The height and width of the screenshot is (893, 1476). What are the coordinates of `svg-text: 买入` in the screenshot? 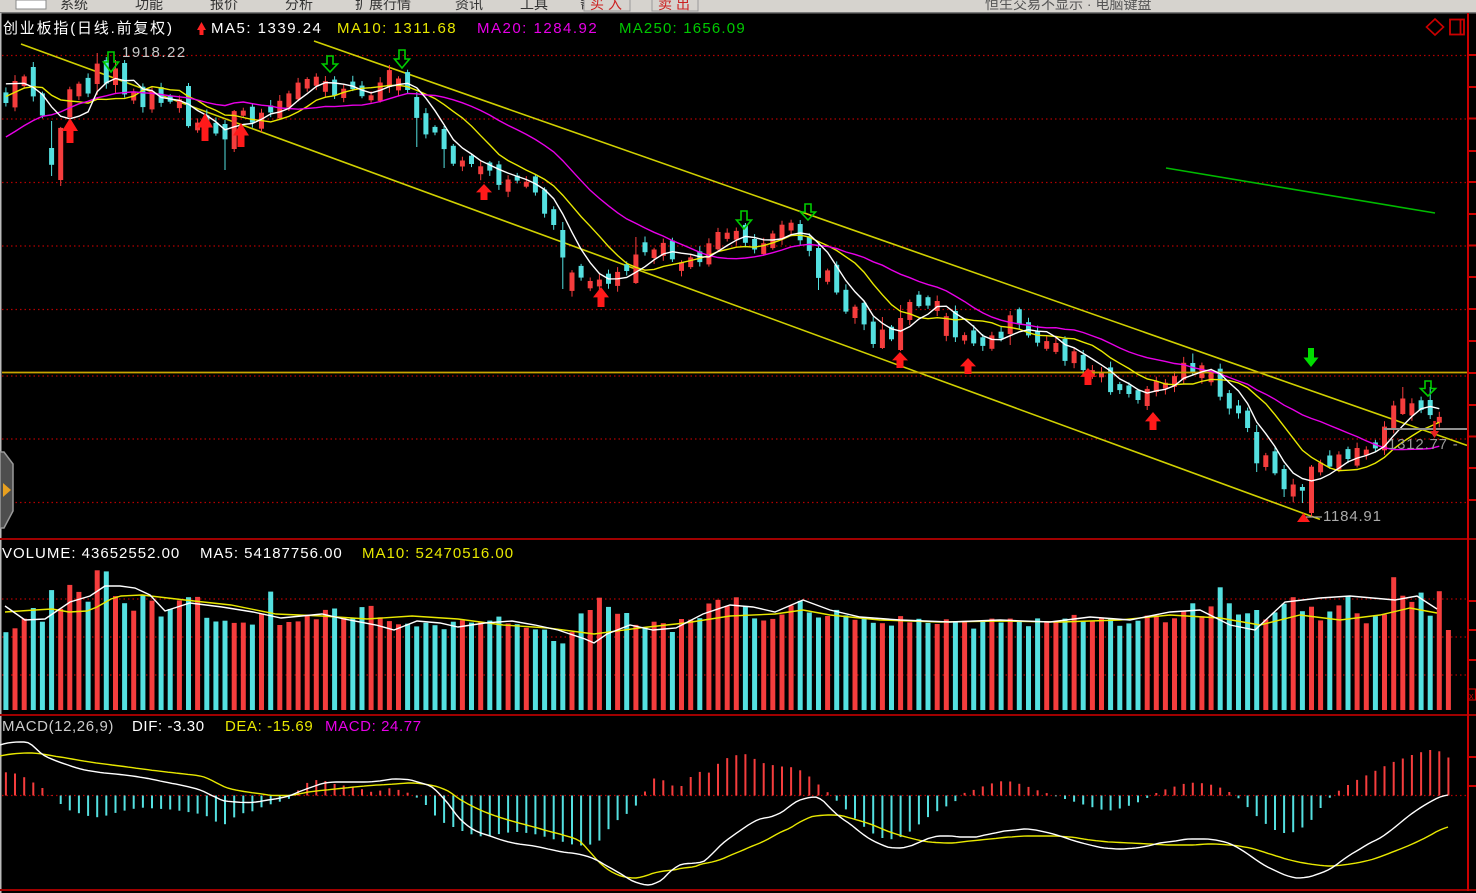 It's located at (608, 6).